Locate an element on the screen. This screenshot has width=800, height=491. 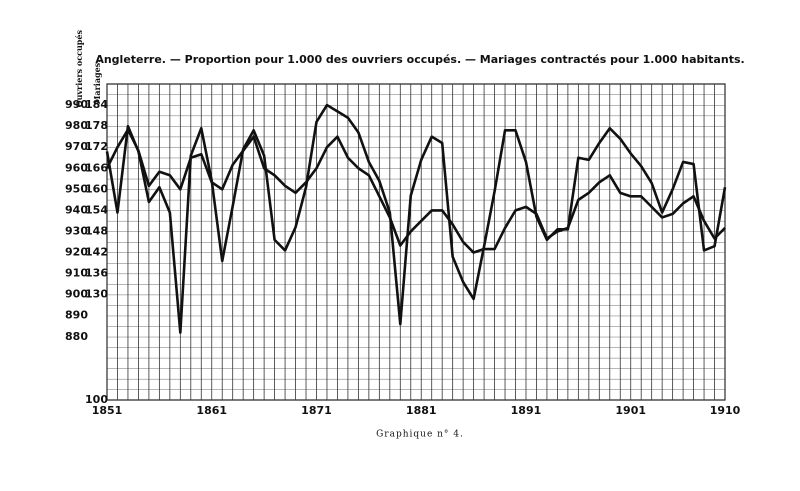
y2-tick-label: 178 is located at coordinates (96, 125).